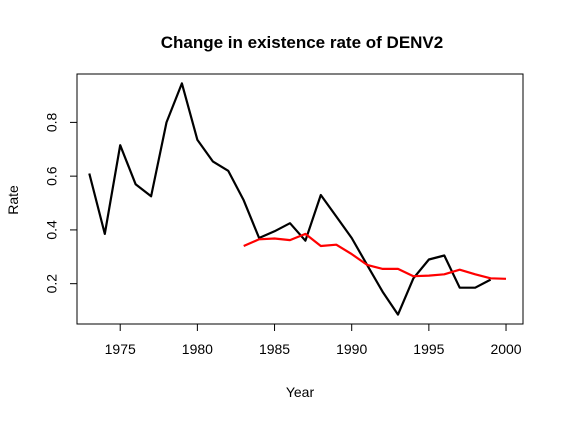  I want to click on x-tick-label: 1985, so click(274, 349).